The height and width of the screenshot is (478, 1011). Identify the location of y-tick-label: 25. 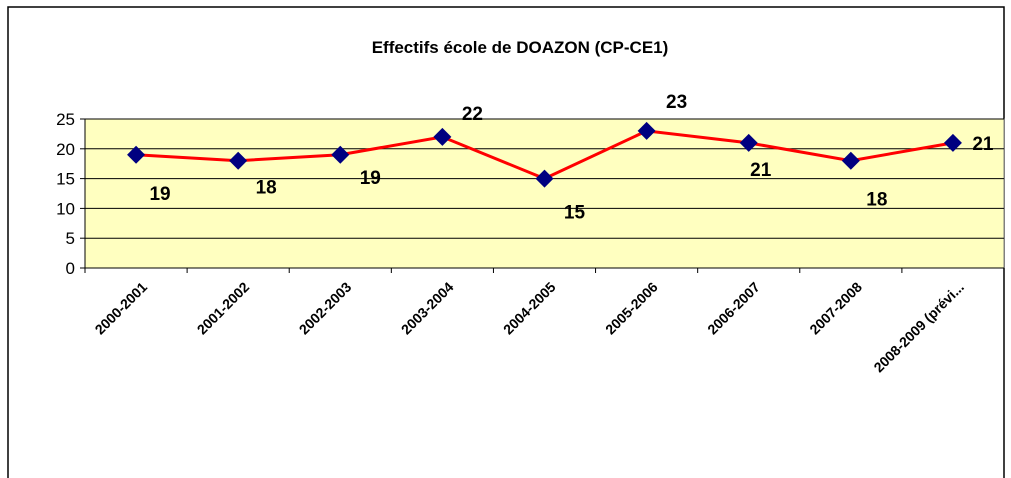
(65, 119).